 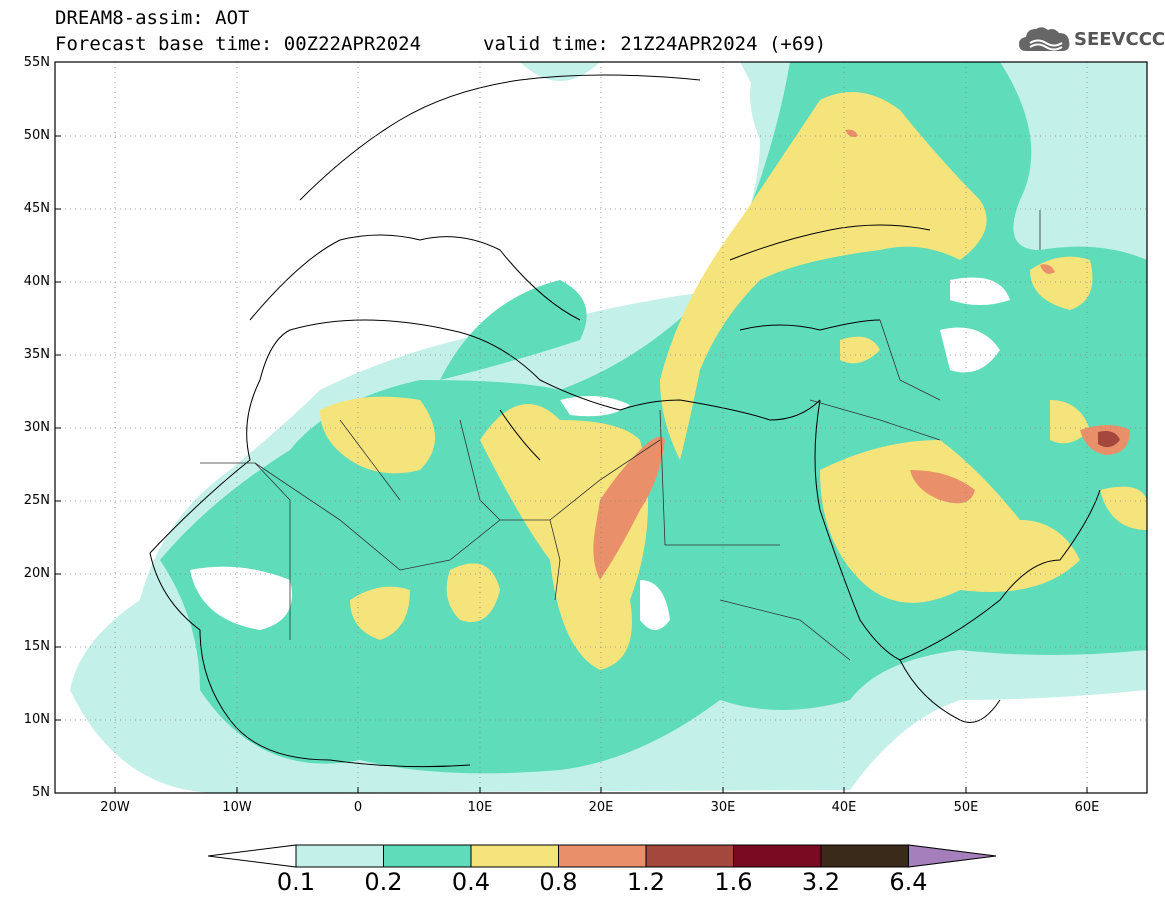 I want to click on logo-text: SEEVCCC, so click(x=1119, y=39).